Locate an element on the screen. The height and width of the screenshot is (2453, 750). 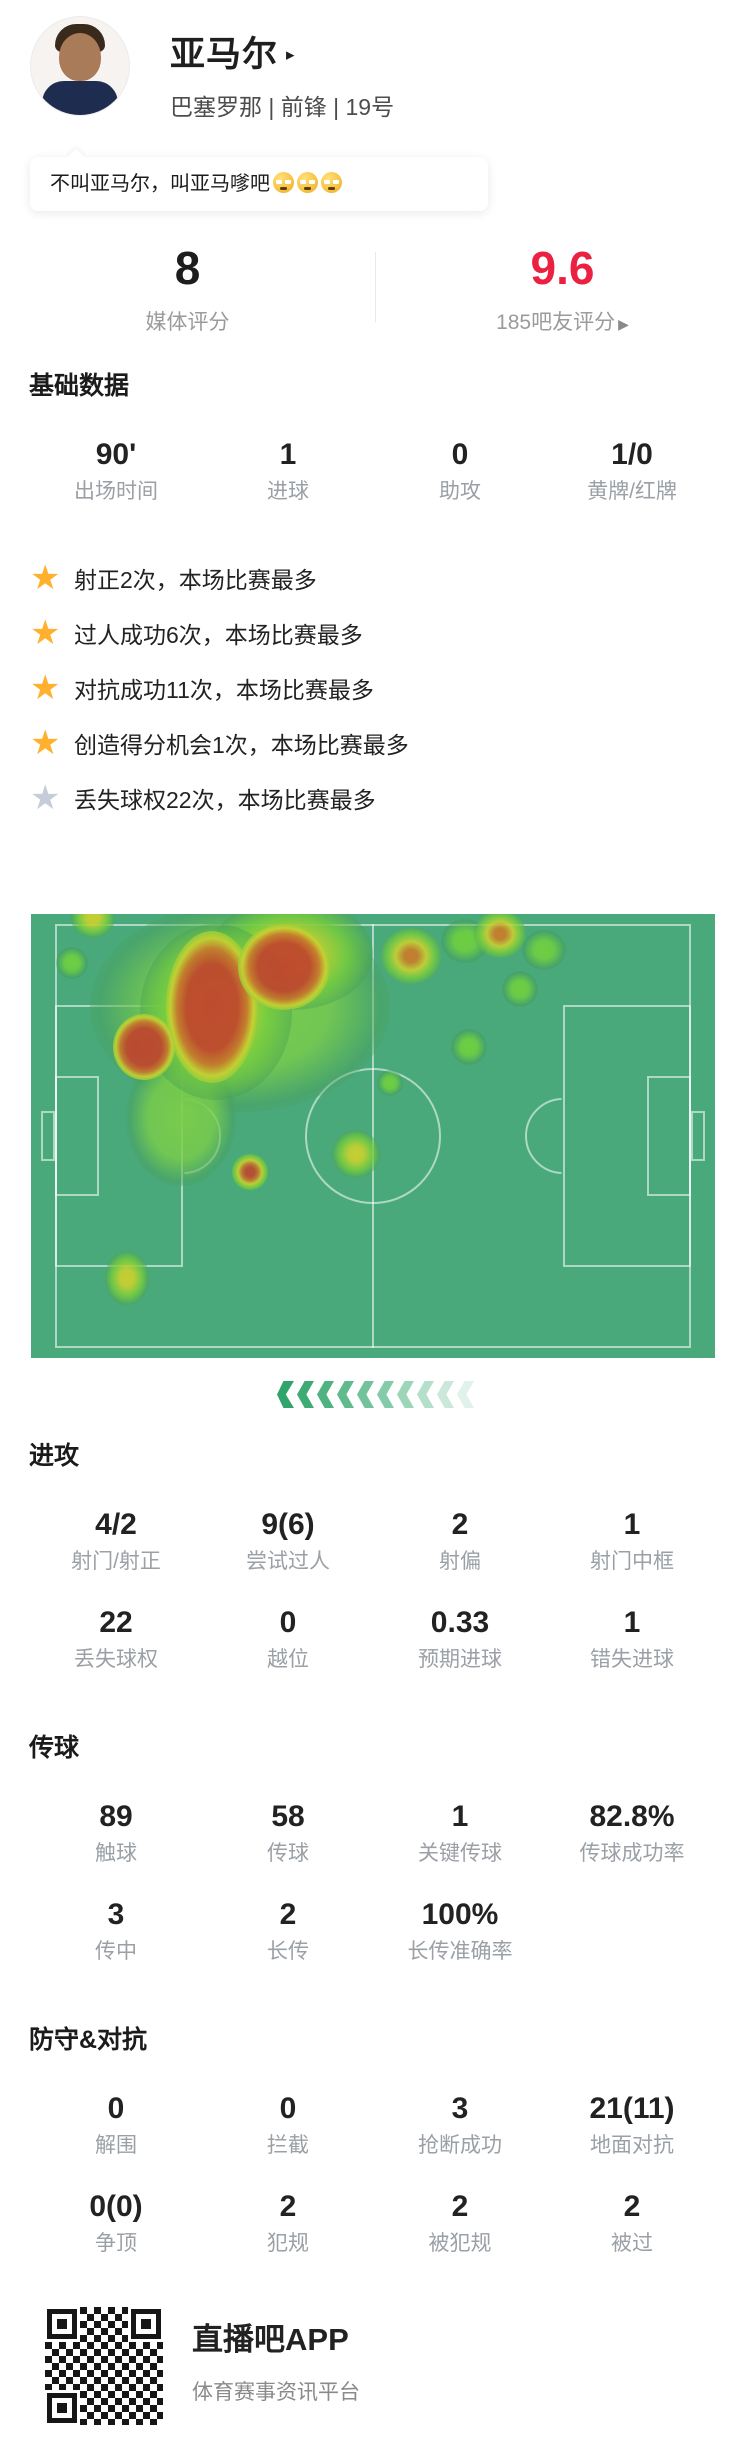
six-yard-box-right is located at coordinates (669, 1136).